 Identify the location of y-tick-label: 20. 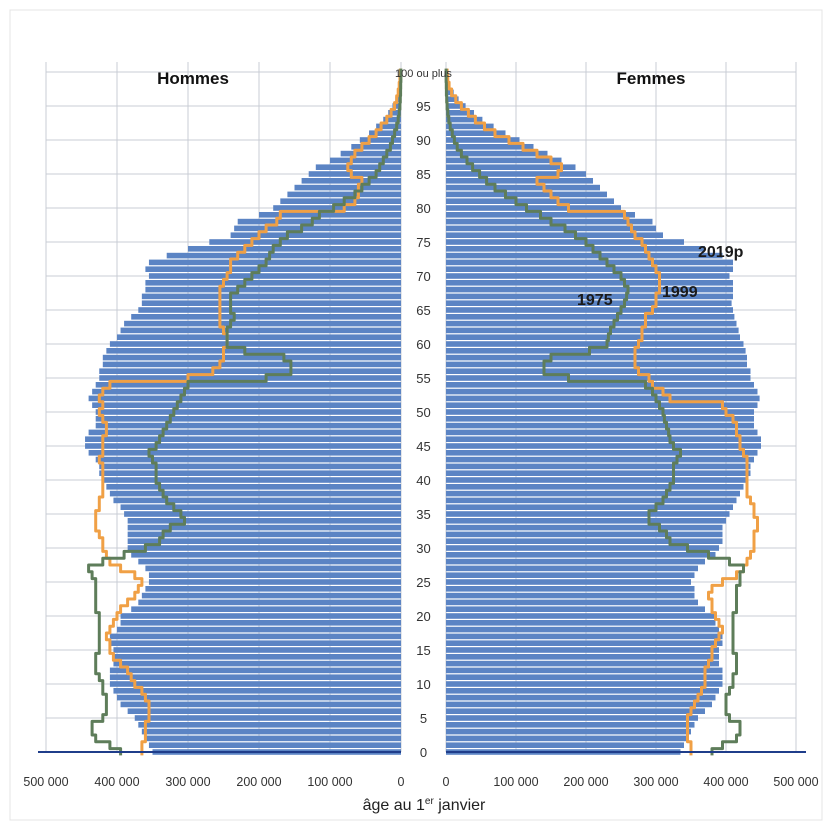
(423, 616).